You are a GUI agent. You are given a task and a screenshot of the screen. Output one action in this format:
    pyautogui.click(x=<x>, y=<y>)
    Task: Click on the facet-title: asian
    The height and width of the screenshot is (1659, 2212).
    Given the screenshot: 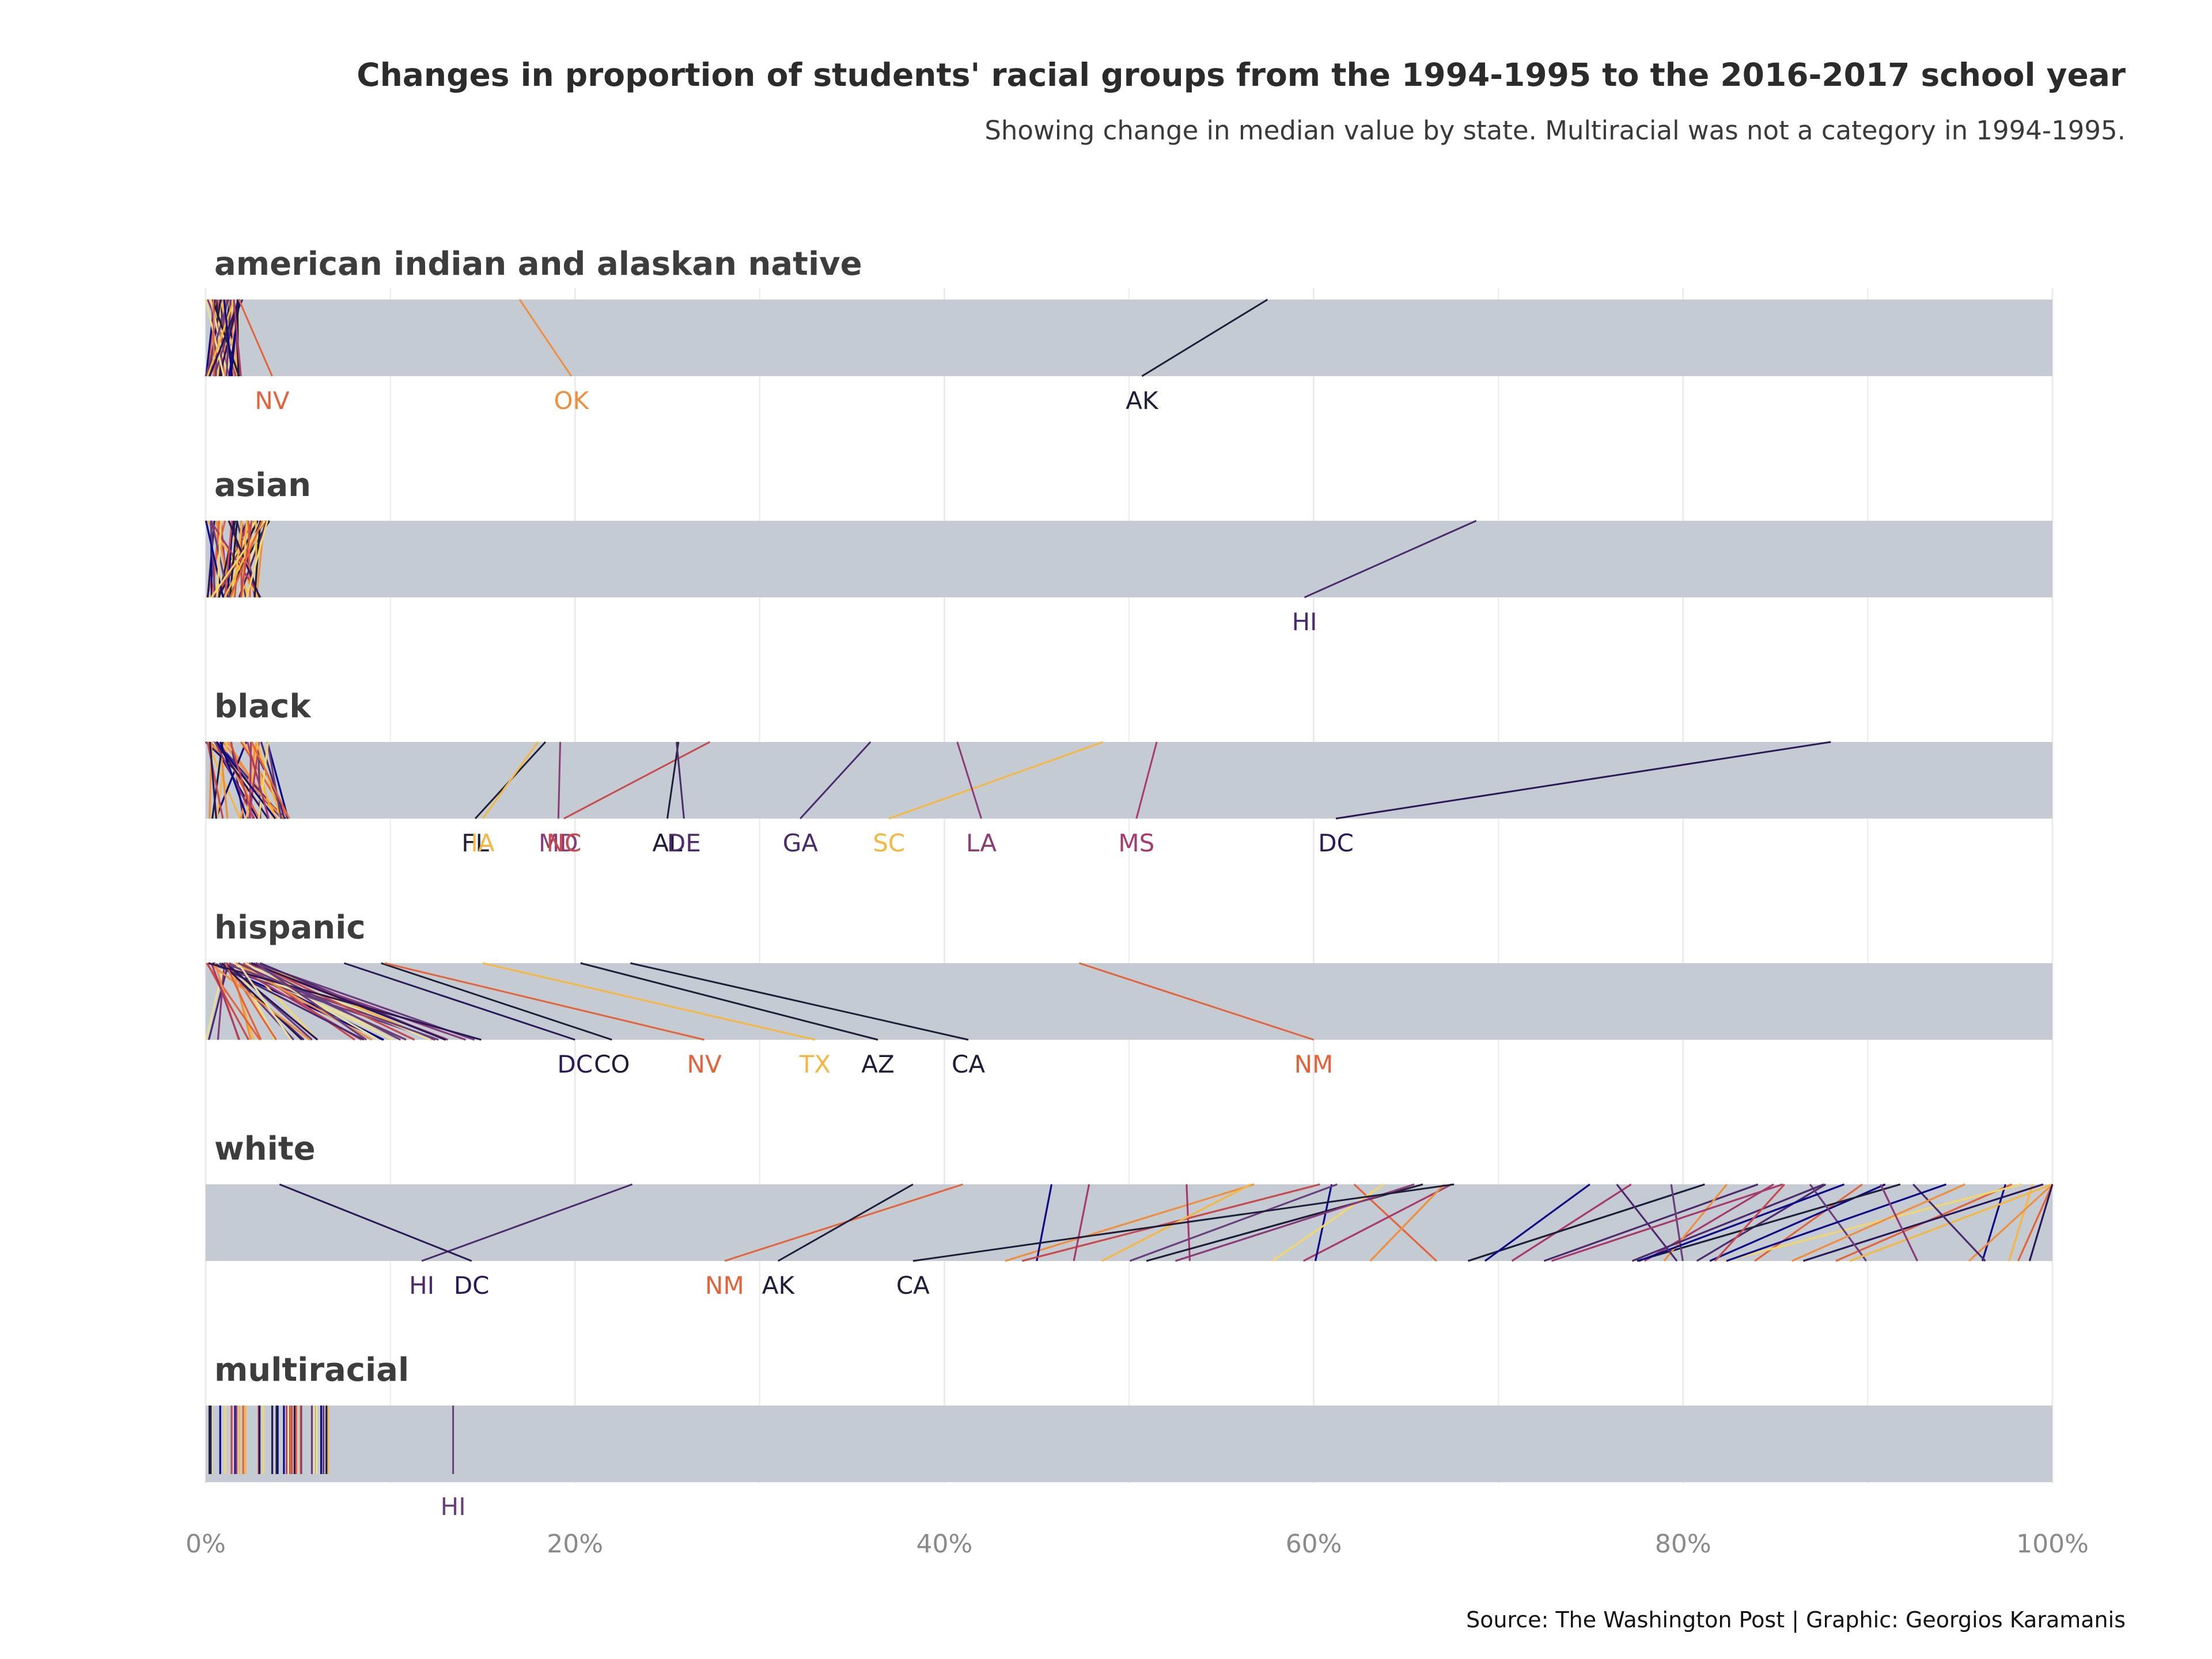 What is the action you would take?
    pyautogui.click(x=262, y=485)
    